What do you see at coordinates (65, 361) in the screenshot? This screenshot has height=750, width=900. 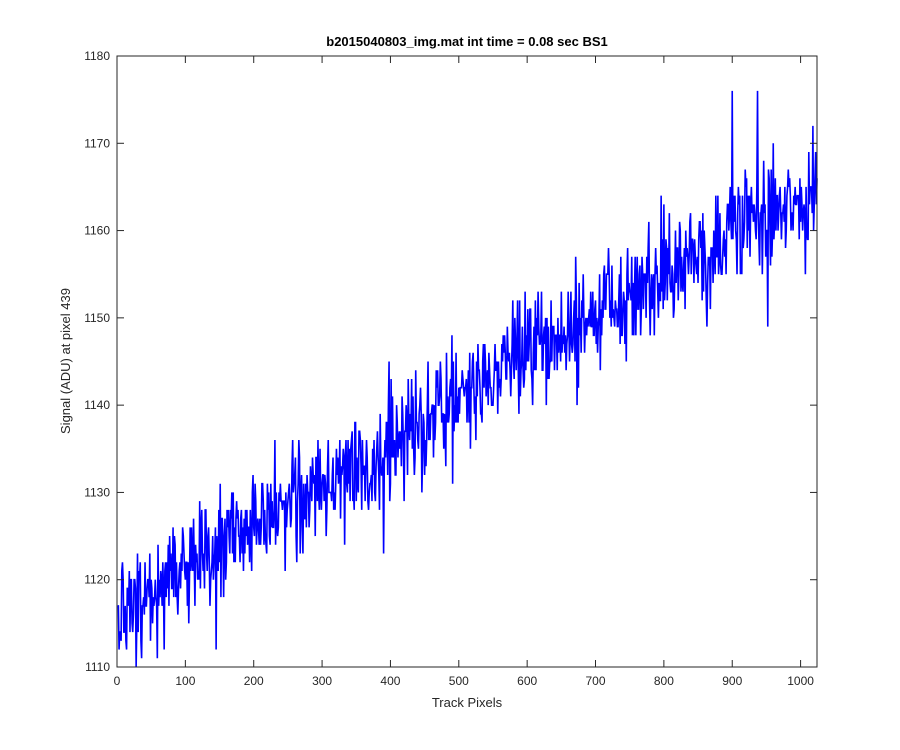 I see `y-axis-title: Signal (ADU) at pixel 439` at bounding box center [65, 361].